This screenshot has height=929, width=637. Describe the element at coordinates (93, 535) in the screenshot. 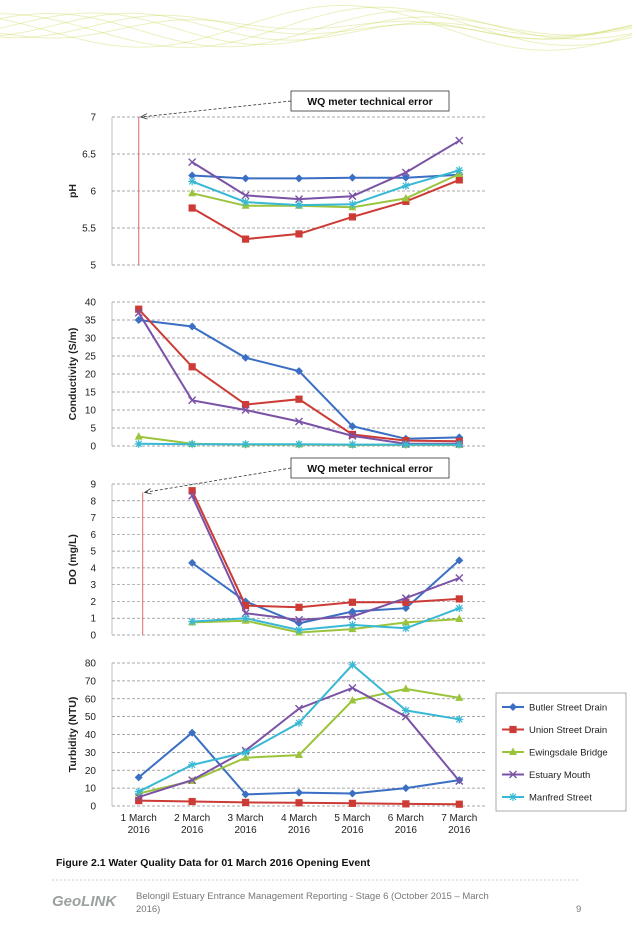

I see `y-tick-label: 6` at that location.